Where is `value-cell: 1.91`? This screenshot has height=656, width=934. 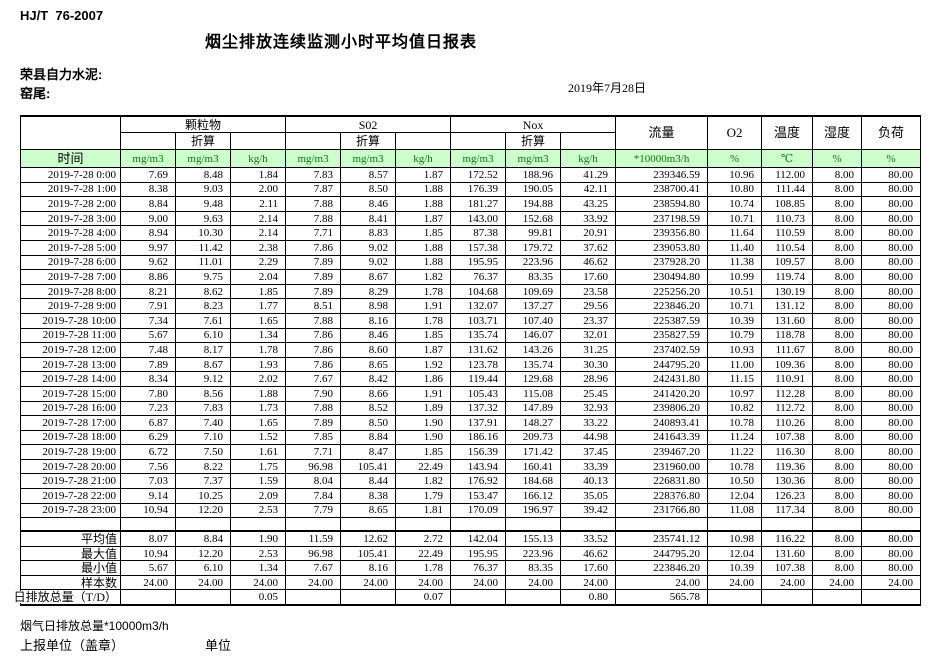 value-cell: 1.91 is located at coordinates (423, 306).